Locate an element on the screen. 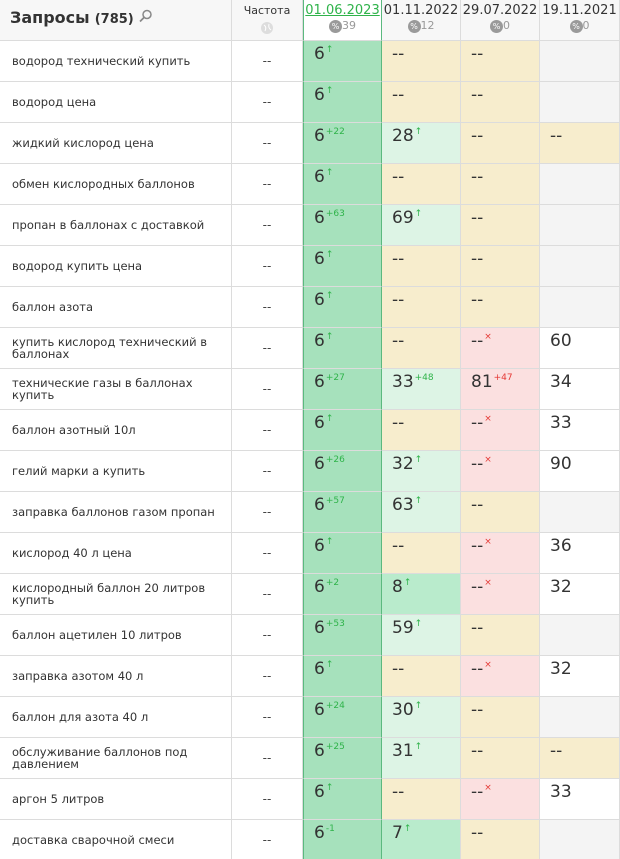  query-text: аргон 5 литров is located at coordinates (58, 799).